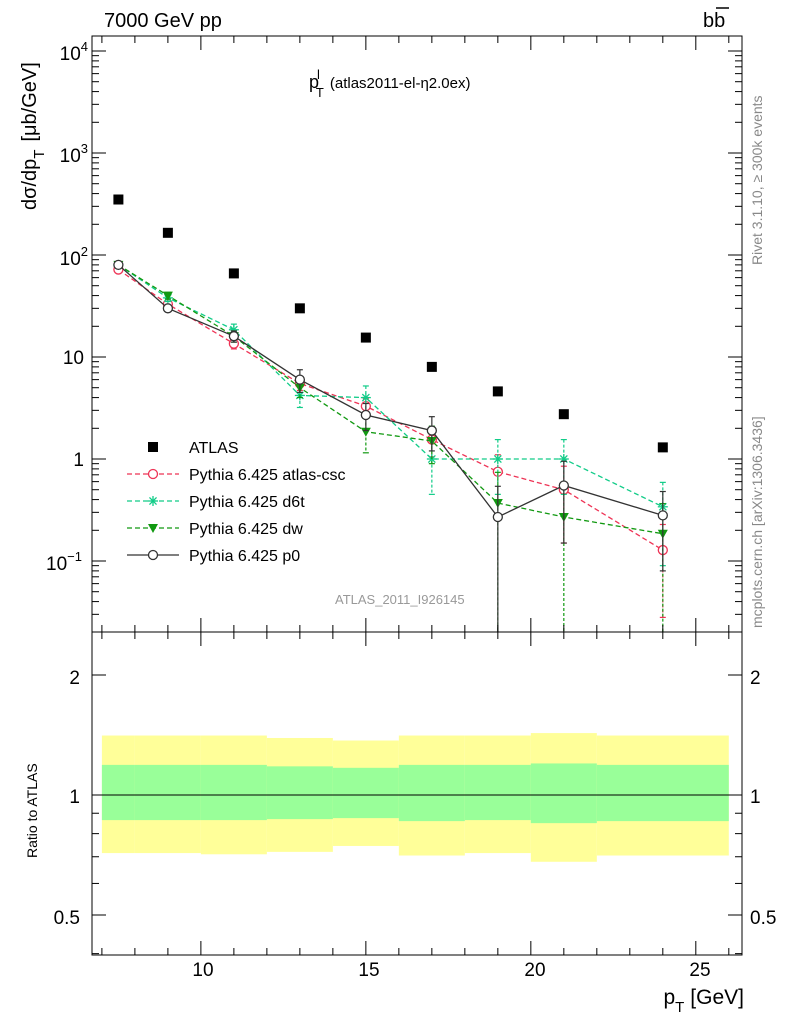 Image resolution: width=786 pixels, height=1024 pixels. What do you see at coordinates (67, 307) in the screenshot?
I see `main-y-tick-labels: 10⁴ 10³ 10² 10 1 10⁻¹` at bounding box center [67, 307].